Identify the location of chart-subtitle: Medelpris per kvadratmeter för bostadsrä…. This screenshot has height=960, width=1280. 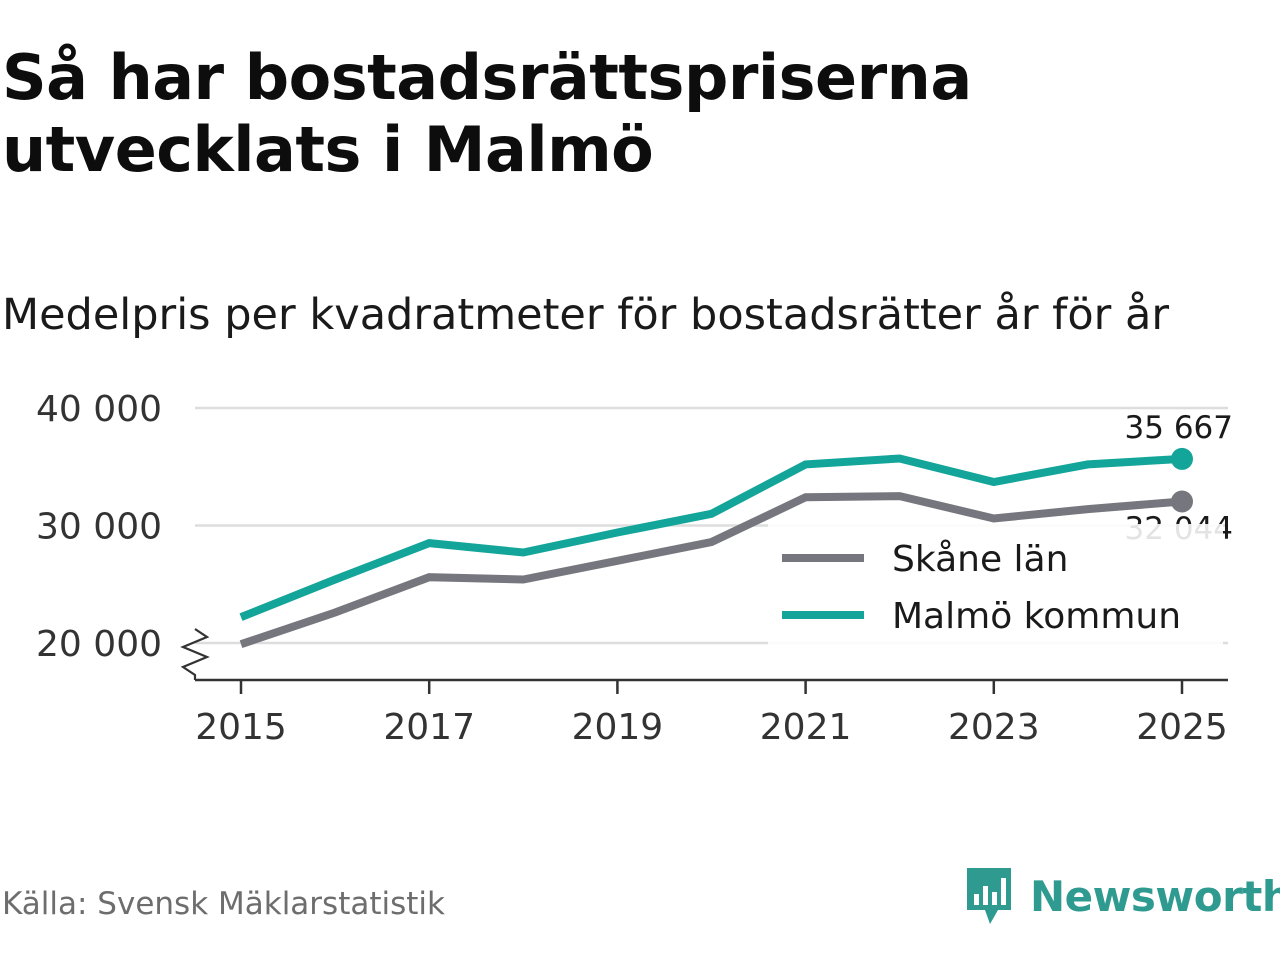
(586, 315).